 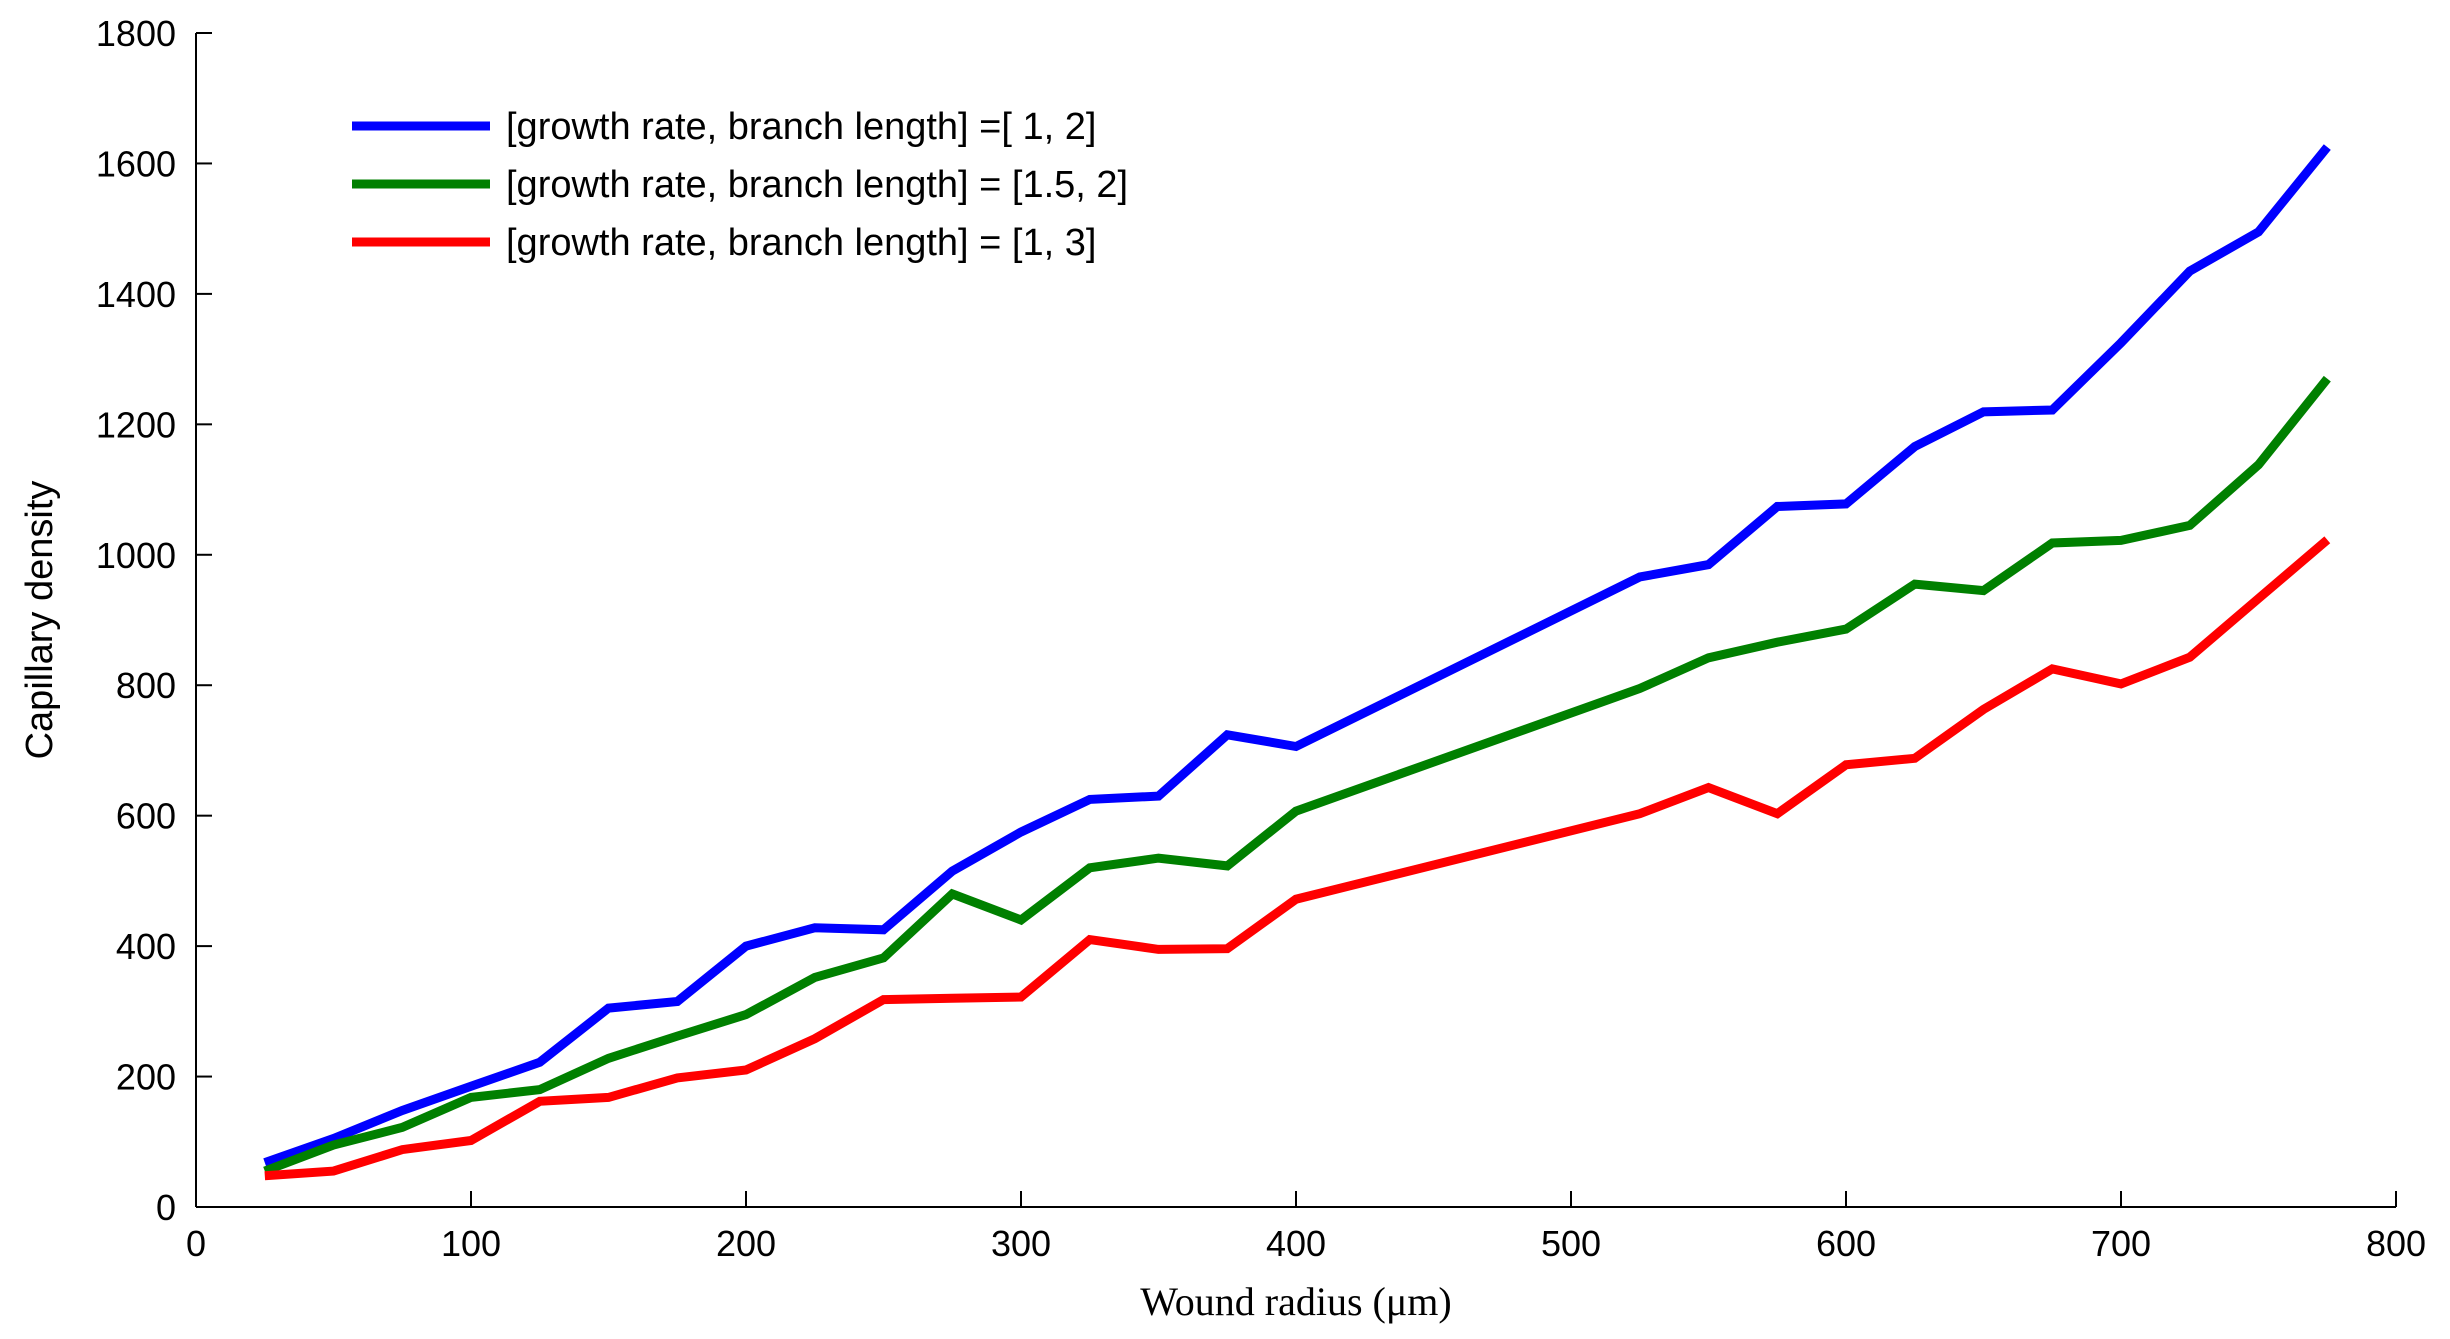 I want to click on y-tick-label: 200, so click(x=146, y=1077).